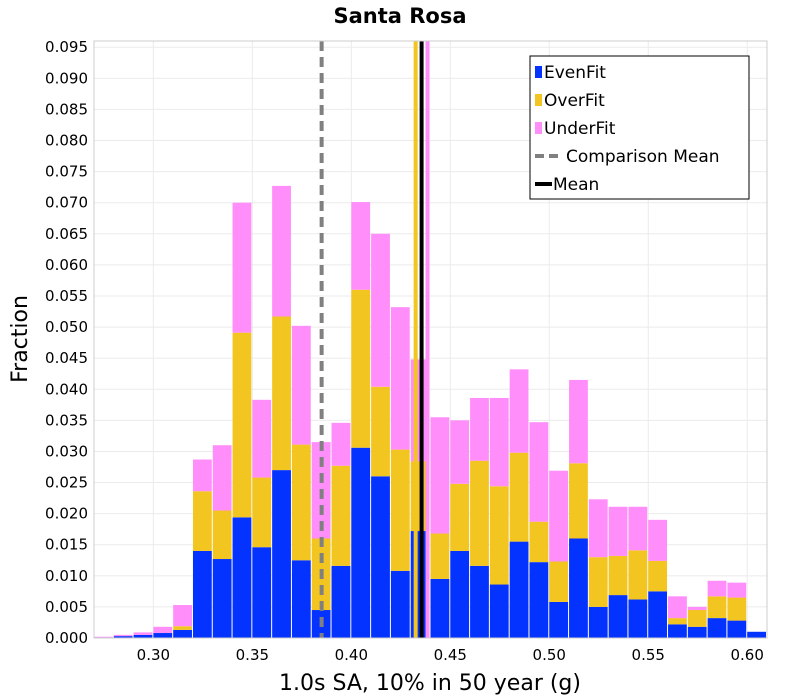  What do you see at coordinates (66, 109) in the screenshot?
I see `y-tick-label: 0.085` at bounding box center [66, 109].